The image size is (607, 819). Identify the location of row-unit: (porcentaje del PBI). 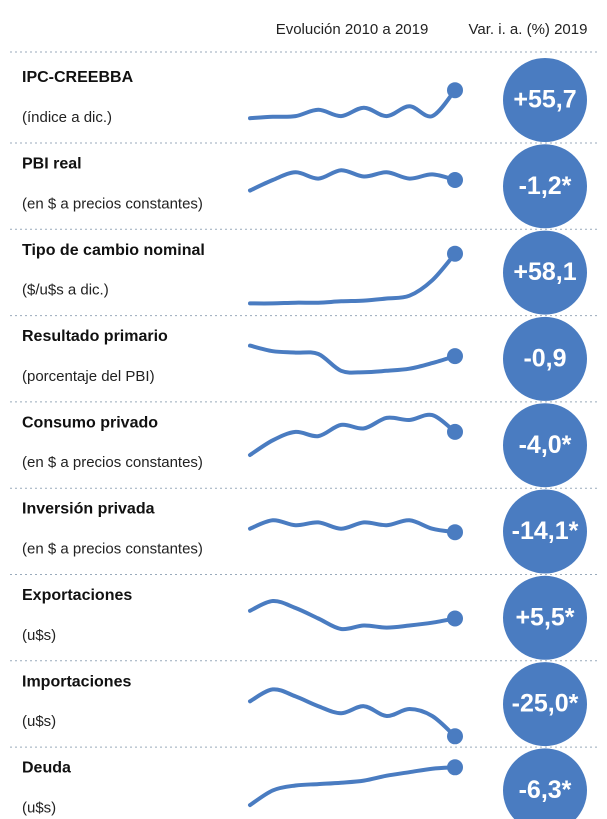
(88, 376).